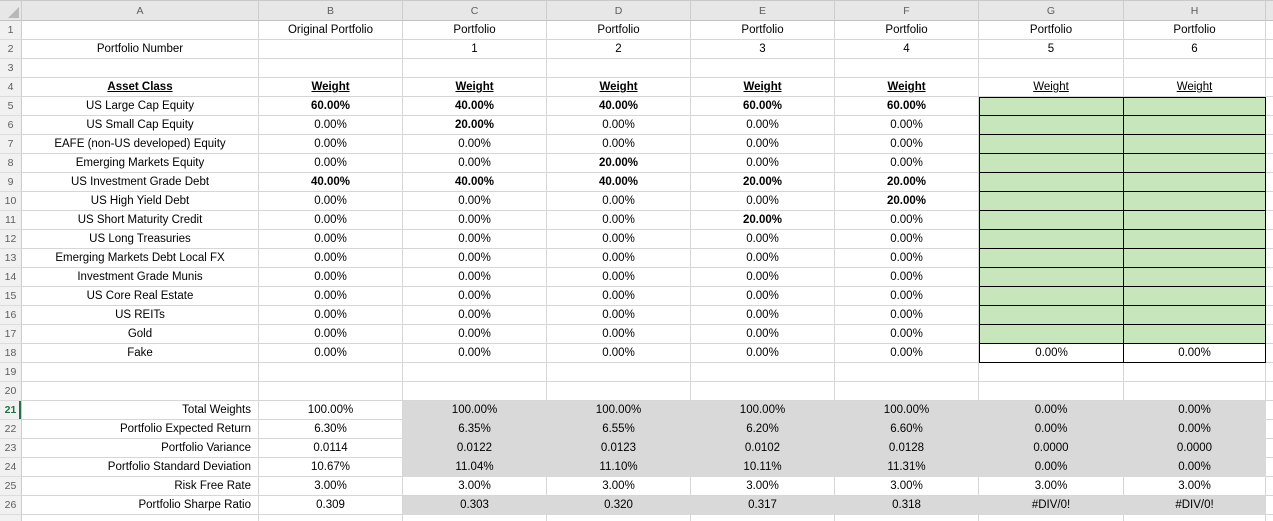  Describe the element at coordinates (763, 125) in the screenshot. I see `cell-E6: 0.00%` at that location.